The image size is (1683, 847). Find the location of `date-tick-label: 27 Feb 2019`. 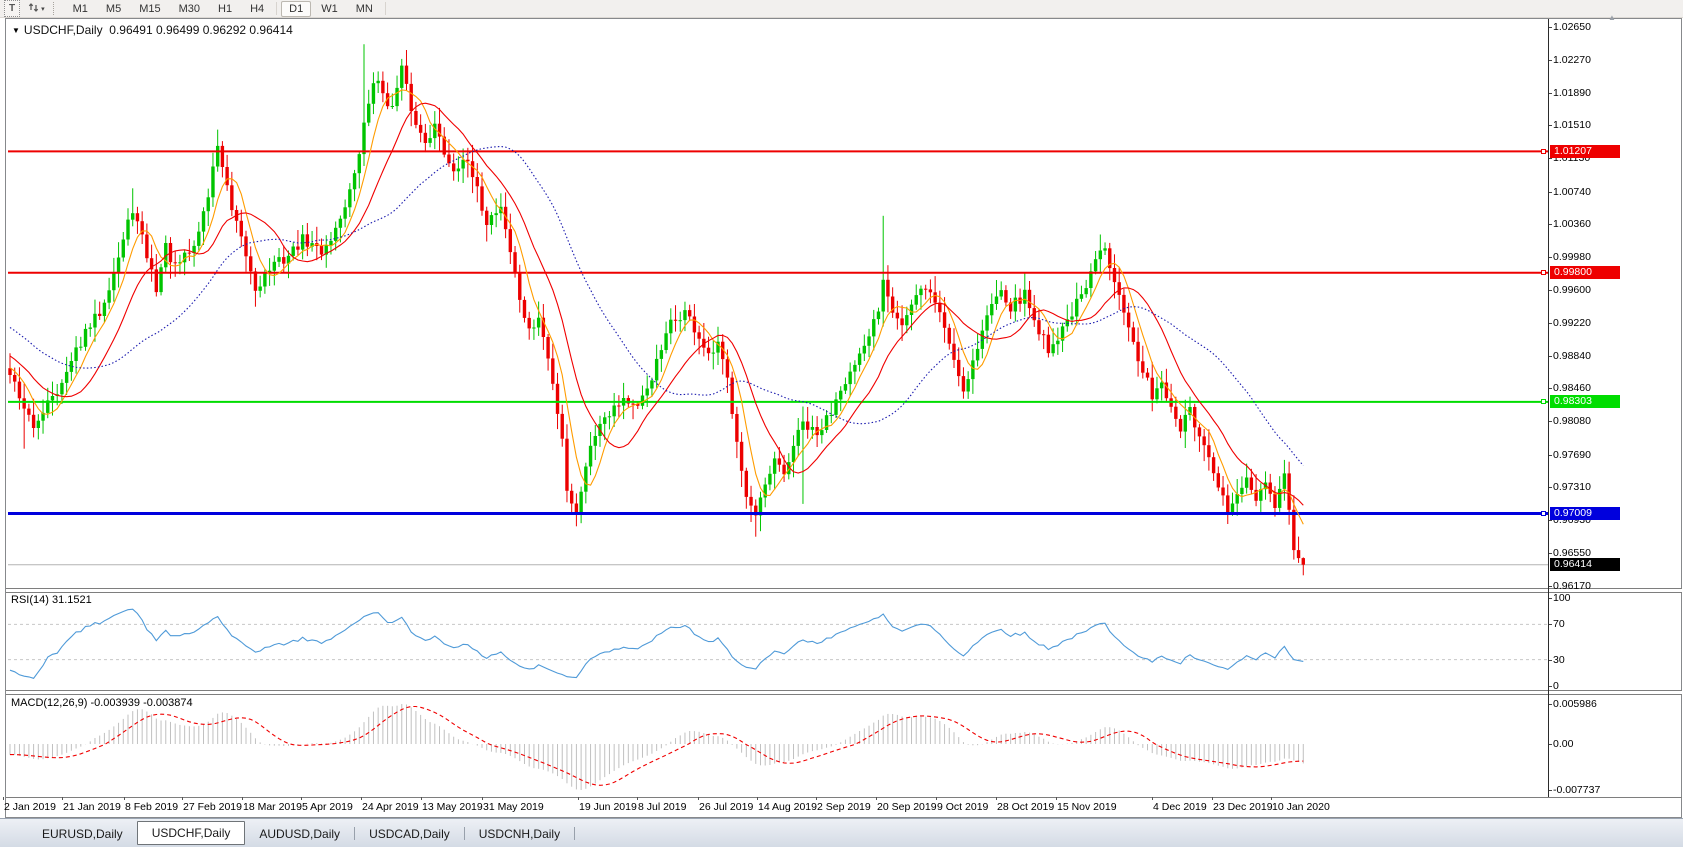

date-tick-label: 27 Feb 2019 is located at coordinates (212, 807).